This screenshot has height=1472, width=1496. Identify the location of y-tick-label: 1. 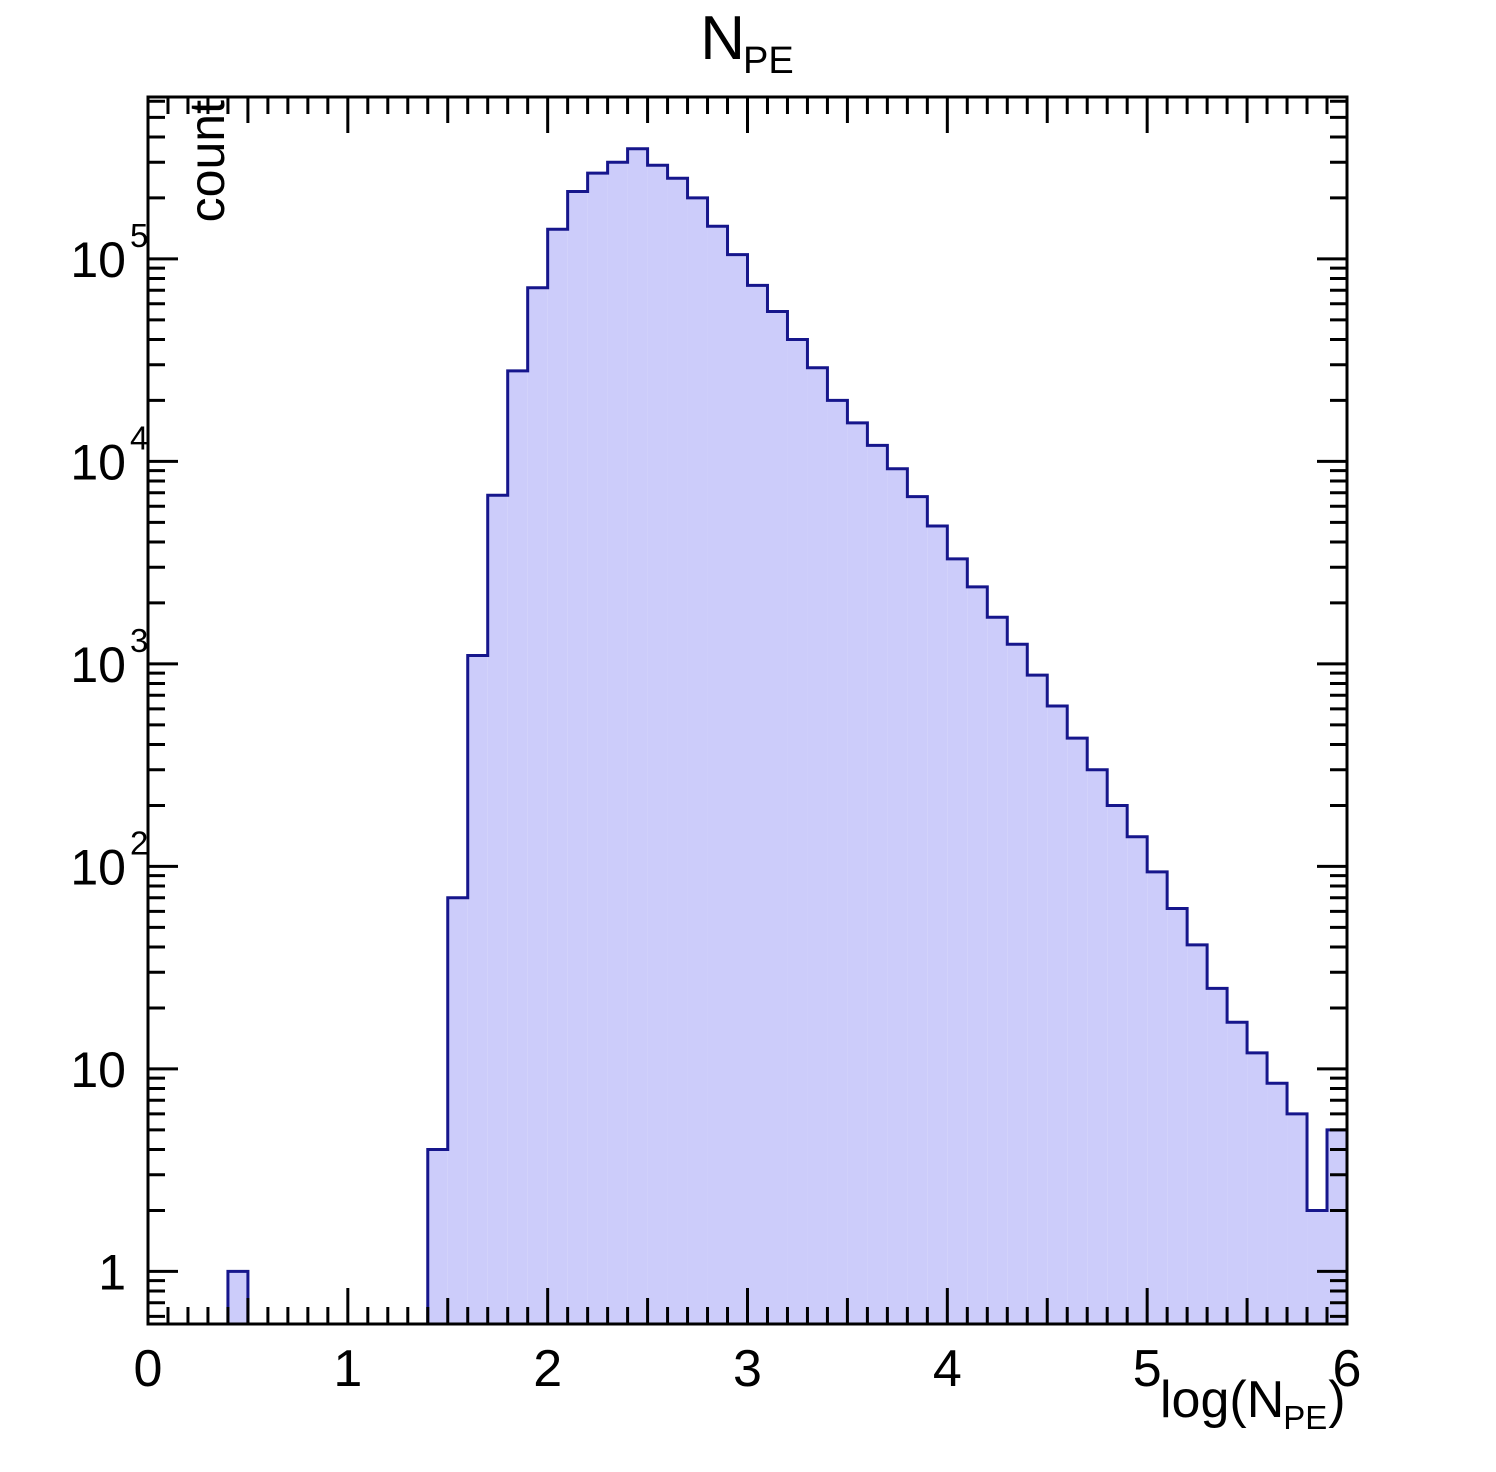
(112, 1272).